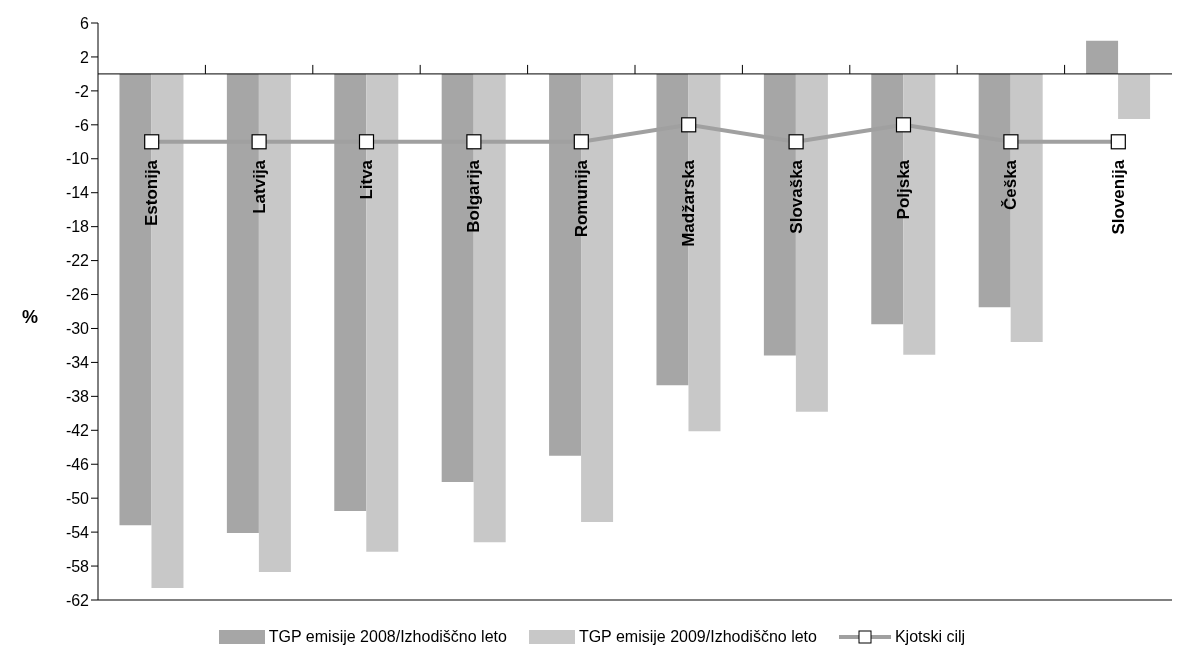 This screenshot has height=656, width=1184. What do you see at coordinates (581, 198) in the screenshot?
I see `x-tick-label: Romunija` at bounding box center [581, 198].